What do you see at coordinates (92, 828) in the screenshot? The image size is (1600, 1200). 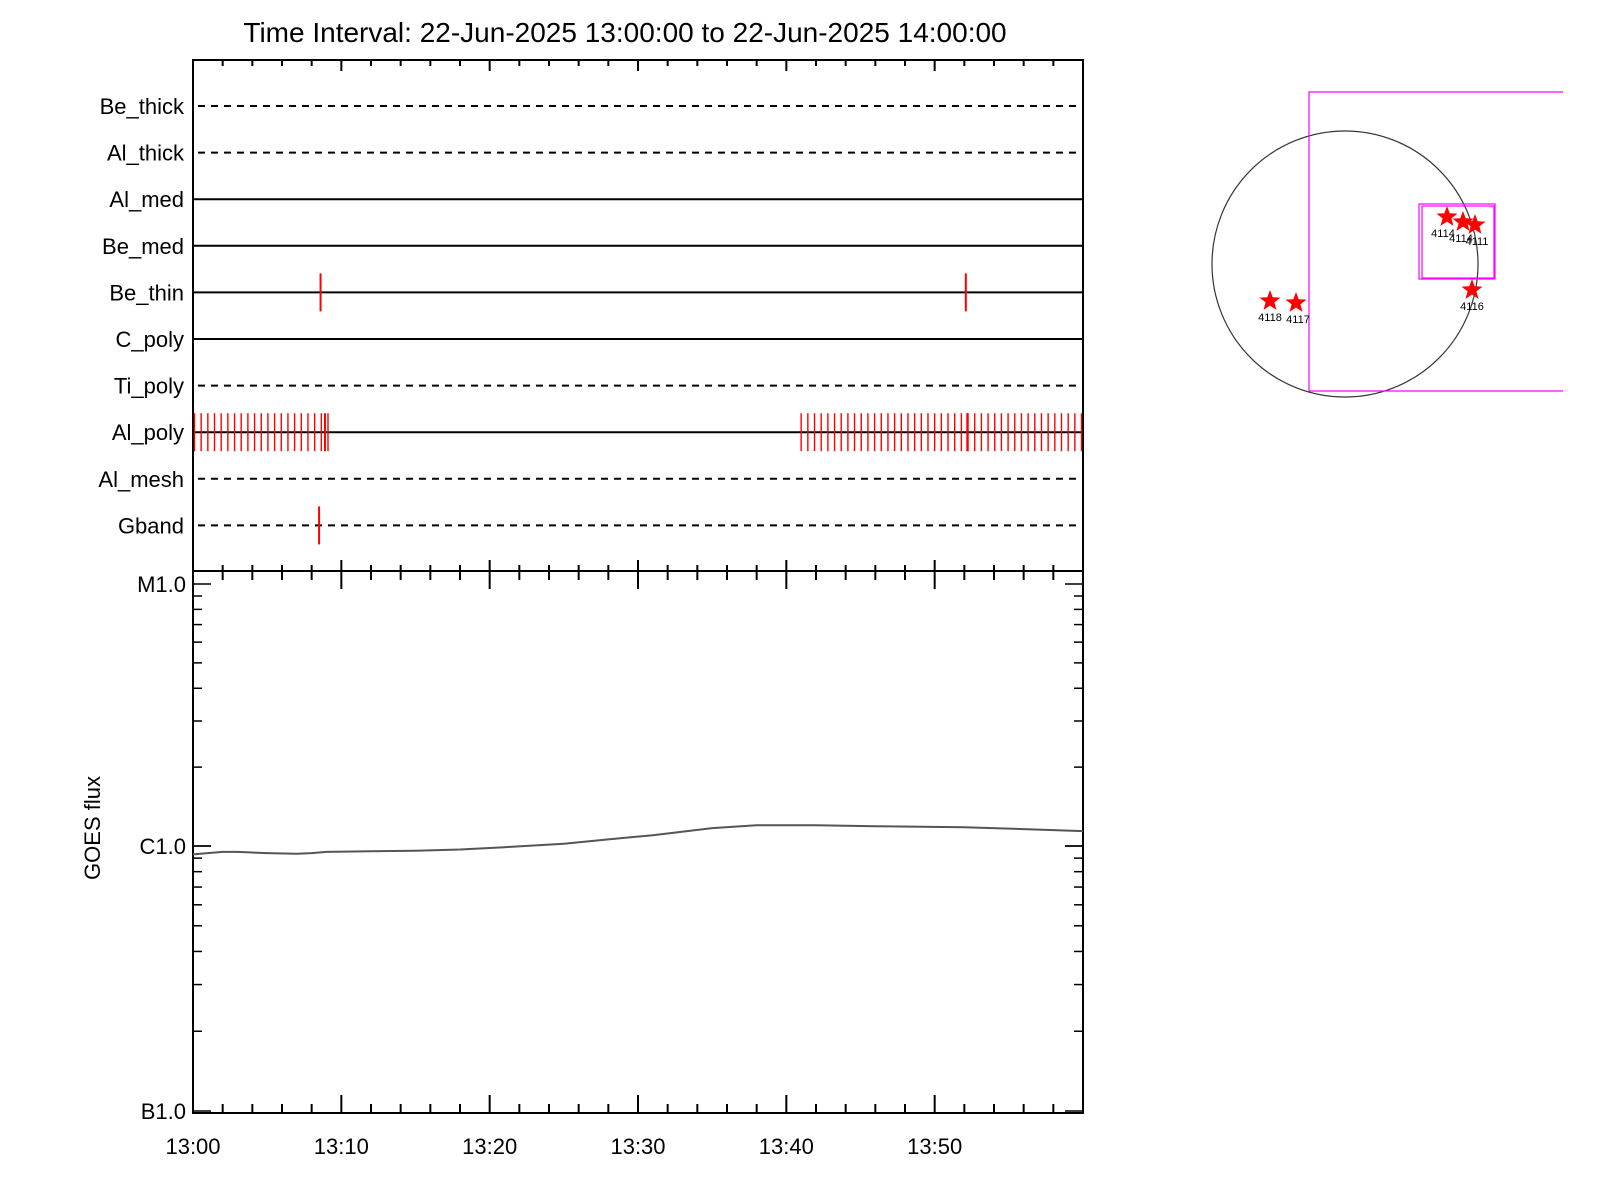 I see `goes-flux-axis-label: GOES flux` at bounding box center [92, 828].